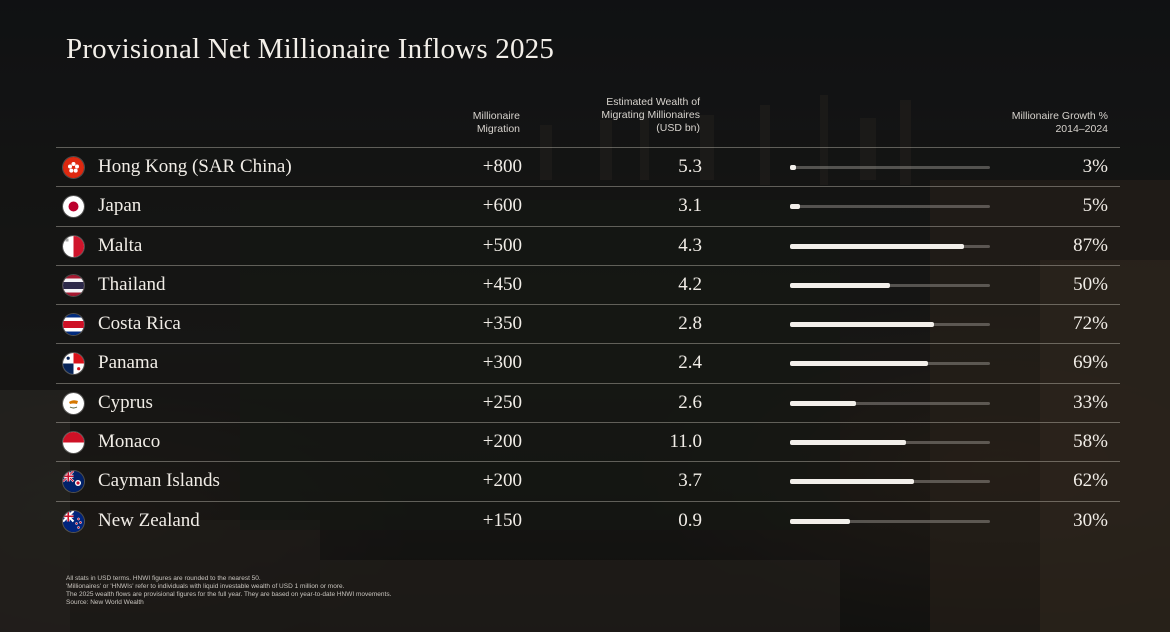  I want to click on wealth-value: 2.6, so click(690, 402).